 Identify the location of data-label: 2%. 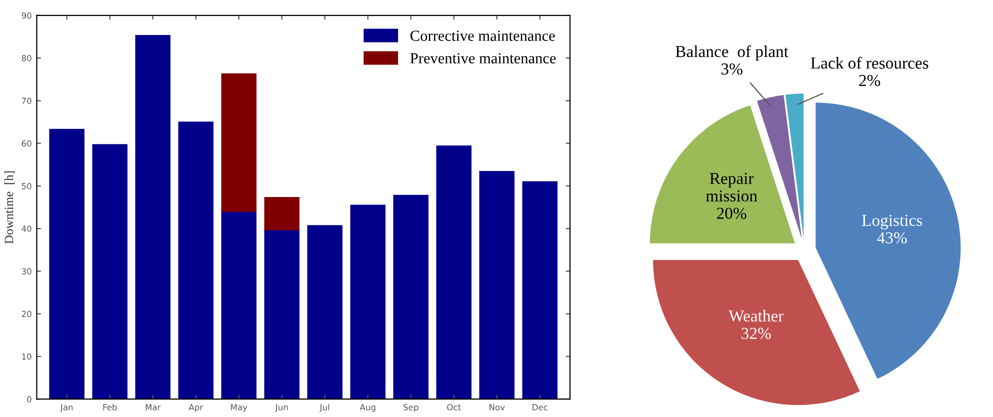
(869, 80).